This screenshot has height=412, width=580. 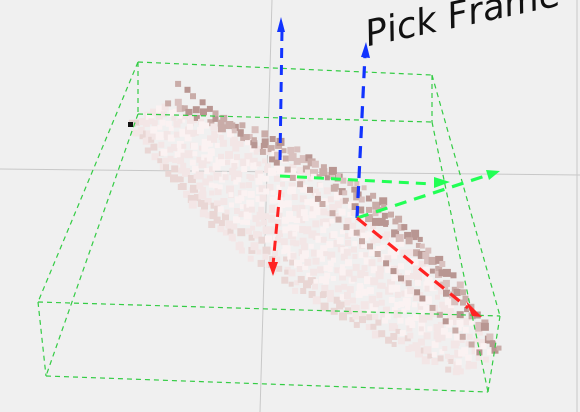 What do you see at coordinates (42, 339) in the screenshot?
I see `bbox-edge` at bounding box center [42, 339].